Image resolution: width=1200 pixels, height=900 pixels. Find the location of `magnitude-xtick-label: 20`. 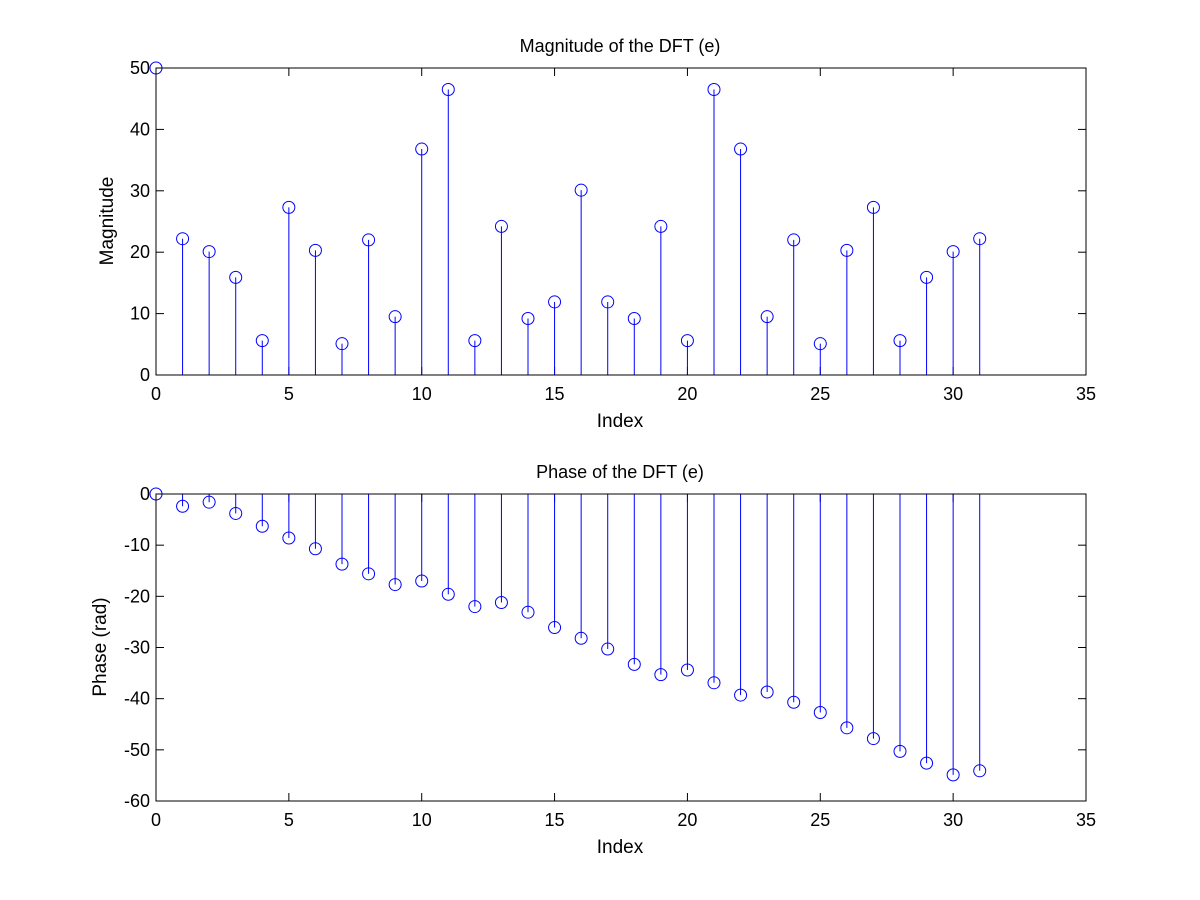

magnitude-xtick-label: 20 is located at coordinates (687, 394).